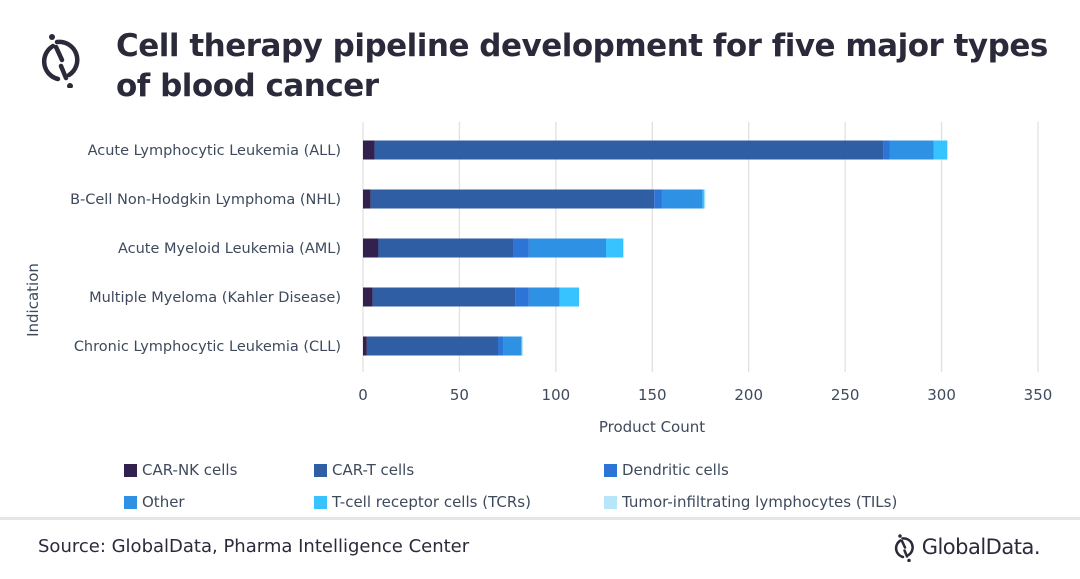 The width and height of the screenshot is (1080, 579). I want to click on legend-item: Tumor-infiltrating lymphocytes (TILs), so click(750, 502).